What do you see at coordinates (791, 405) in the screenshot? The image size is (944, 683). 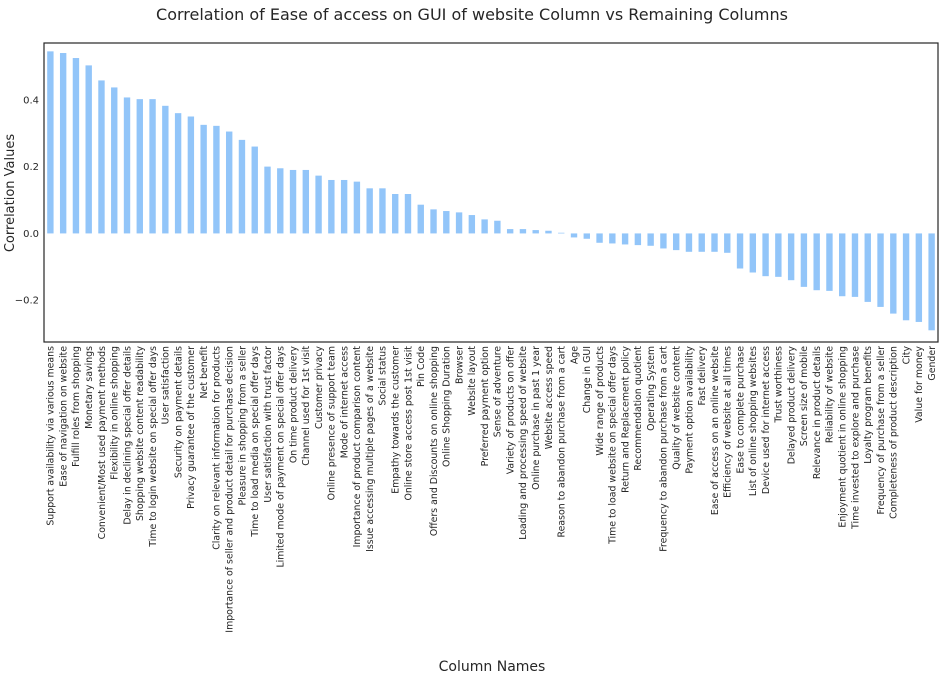 I see `x-tick-label: Delayed product delivery` at bounding box center [791, 405].